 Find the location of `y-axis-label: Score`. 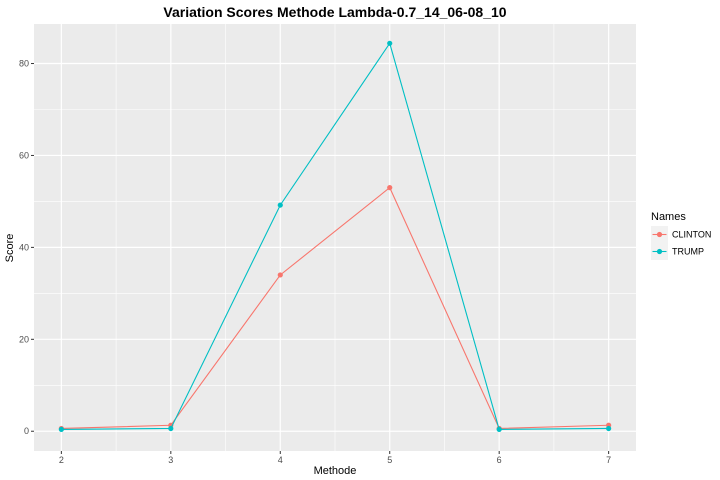

y-axis-label: Score is located at coordinates (10, 248).